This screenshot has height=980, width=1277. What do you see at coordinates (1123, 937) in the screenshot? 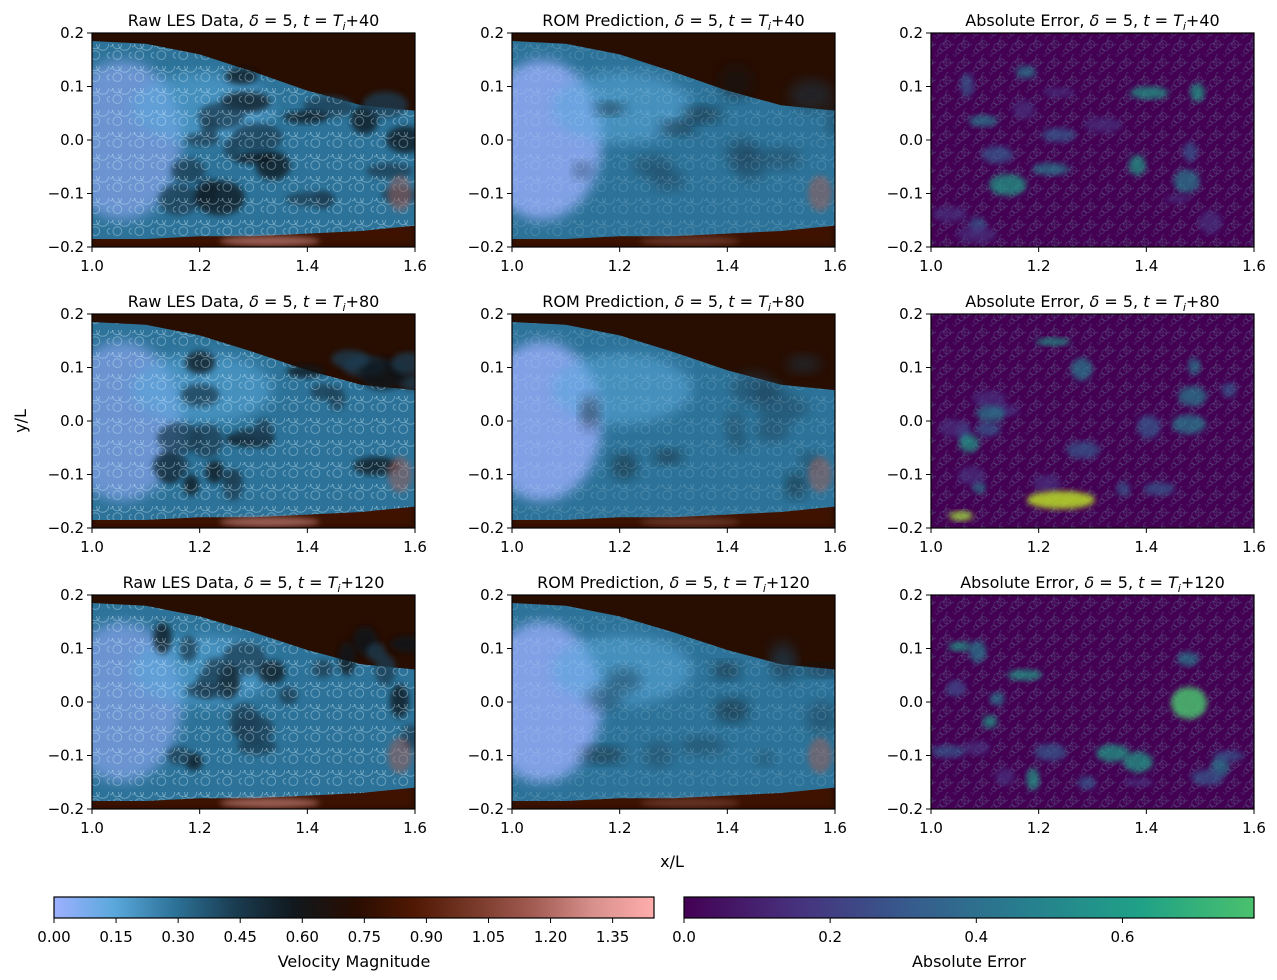
I see `colorbar-tick-label: 0.6` at bounding box center [1123, 937].